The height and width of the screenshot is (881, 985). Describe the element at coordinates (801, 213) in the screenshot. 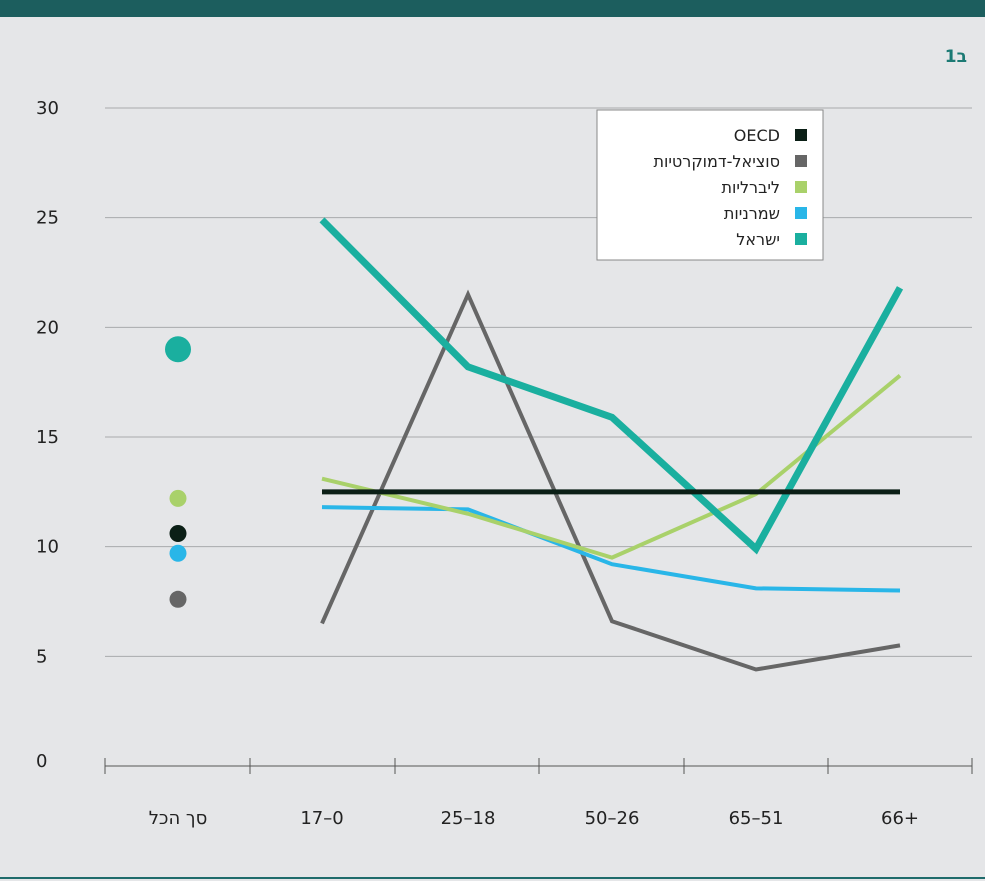

I see `legend-swatch-conservative` at that location.